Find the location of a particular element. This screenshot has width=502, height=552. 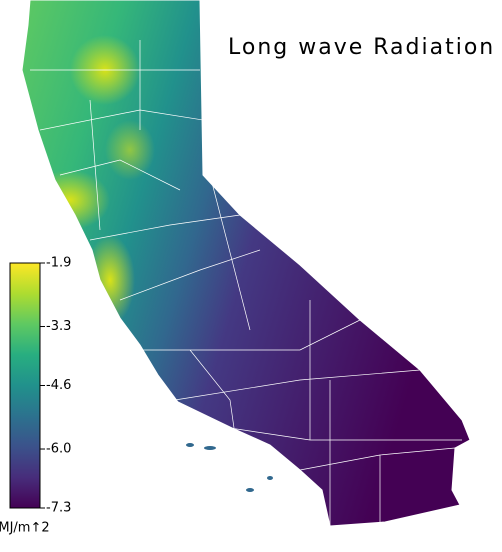

colorbar-tick-label: -7.3 is located at coordinates (58, 508).